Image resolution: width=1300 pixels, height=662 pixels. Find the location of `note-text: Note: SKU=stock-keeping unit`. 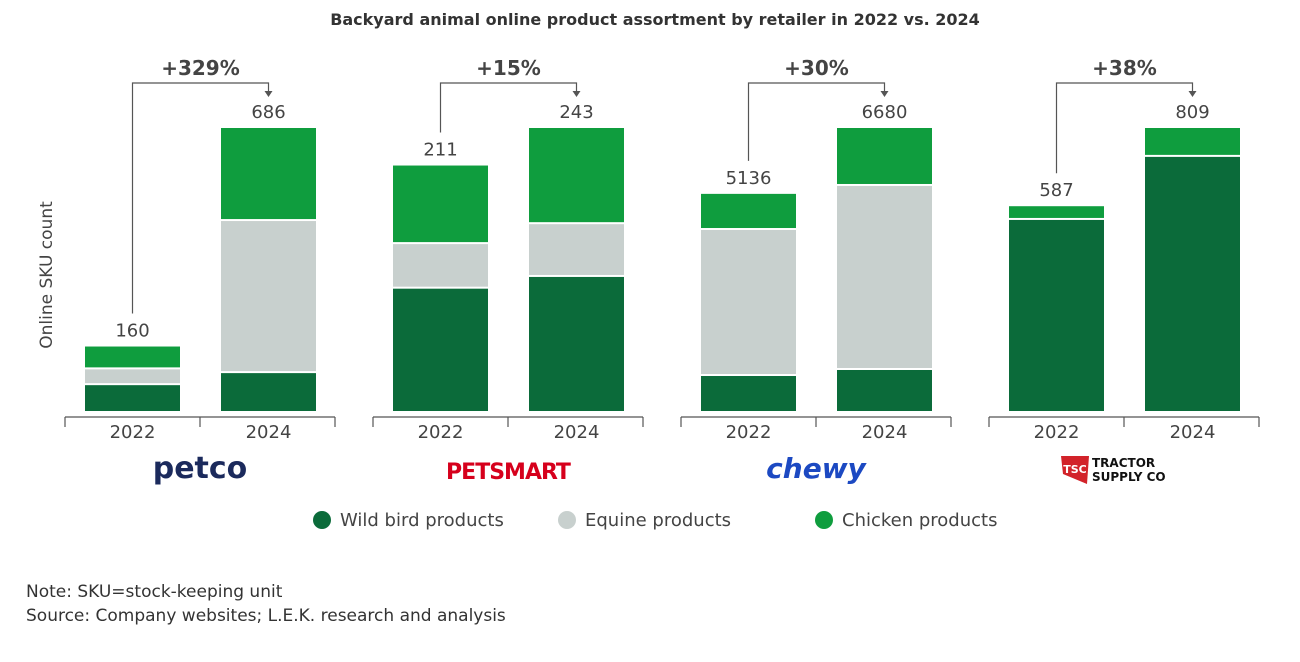

note-text: Note: SKU=stock-keeping unit is located at coordinates (154, 592).